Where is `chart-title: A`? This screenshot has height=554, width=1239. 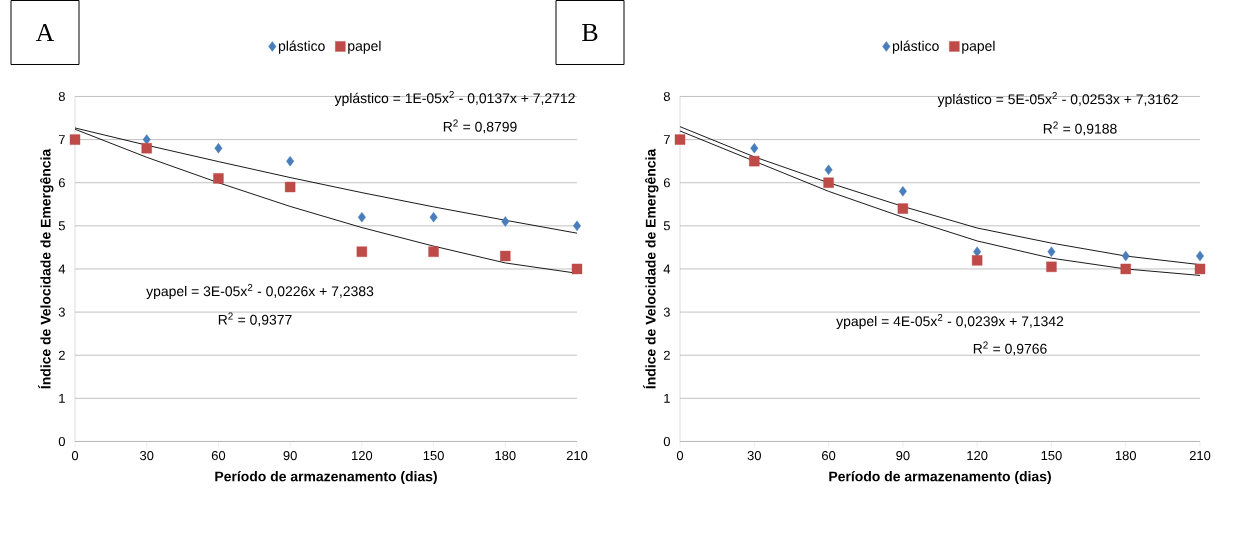
chart-title: A is located at coordinates (45, 32).